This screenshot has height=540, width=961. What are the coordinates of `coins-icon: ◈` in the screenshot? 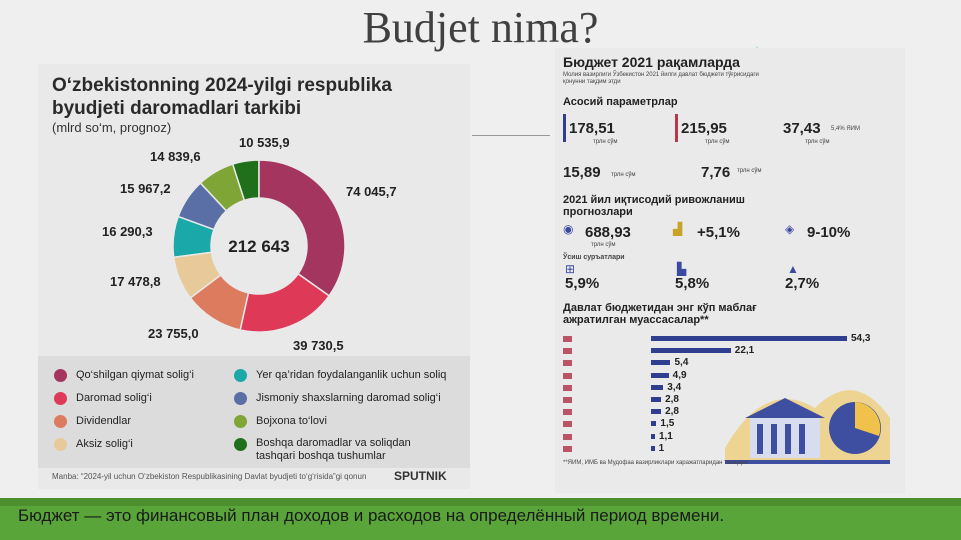 It's located at (790, 229).